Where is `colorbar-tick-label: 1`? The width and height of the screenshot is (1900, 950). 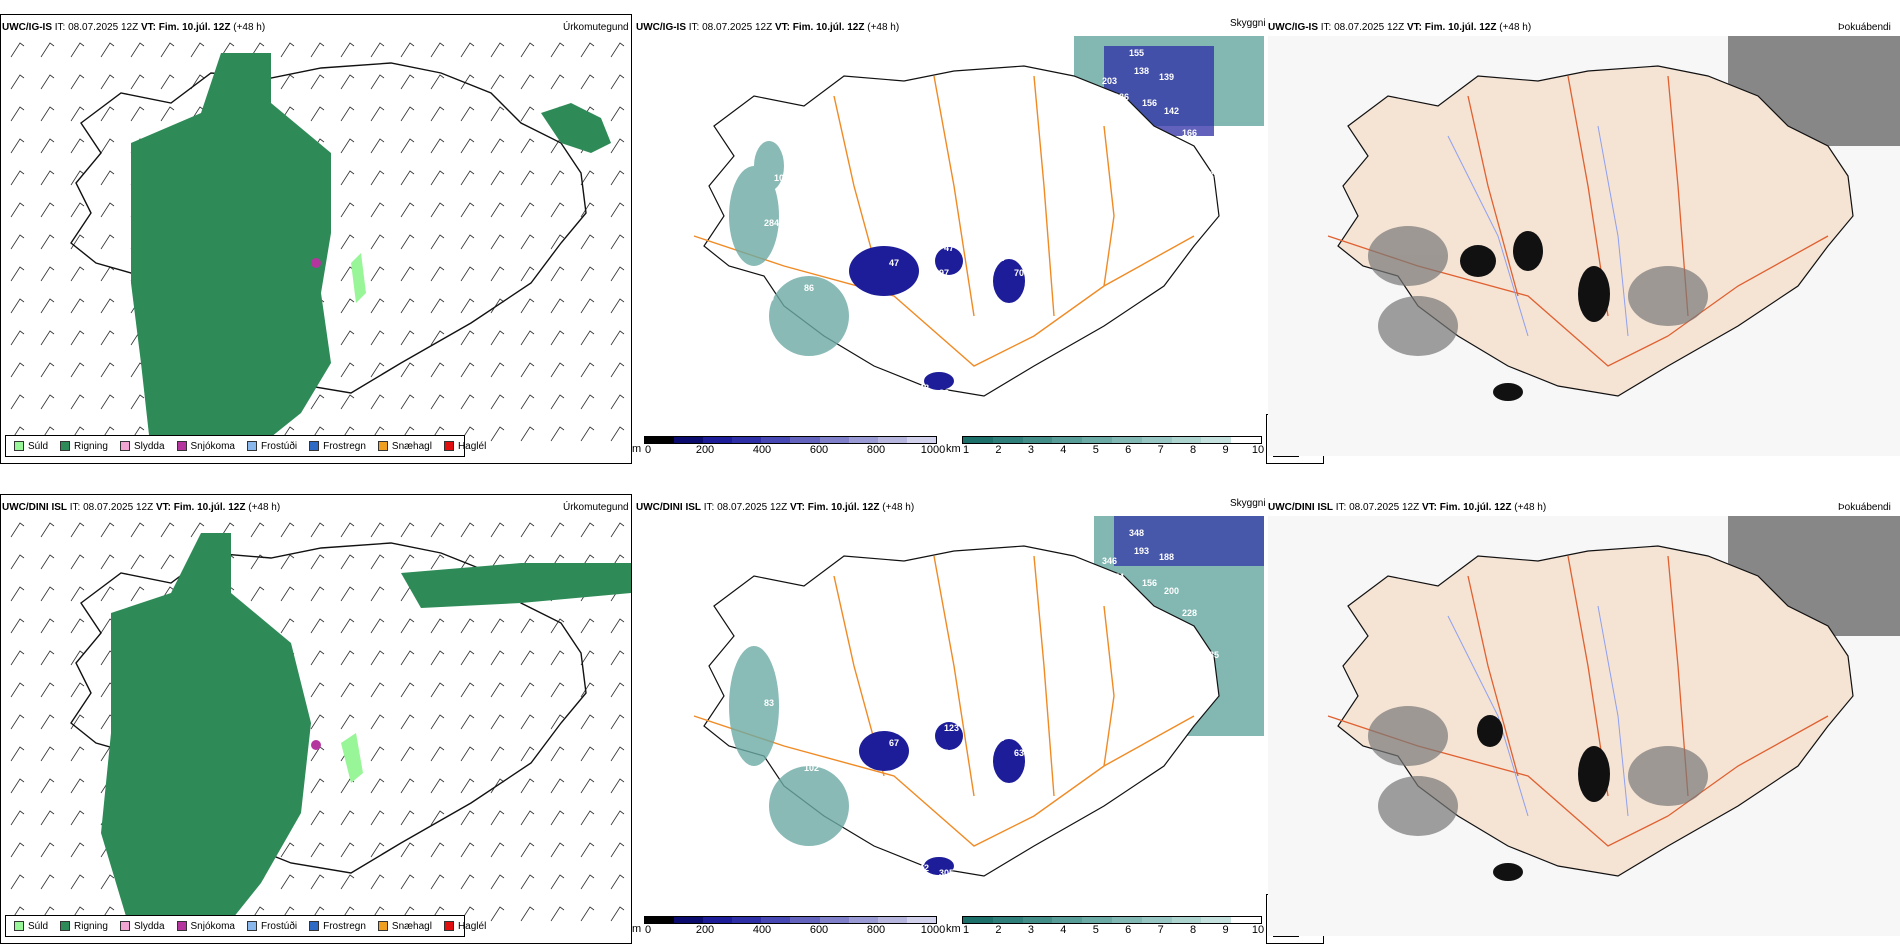 colorbar-tick-label: 1 is located at coordinates (966, 930).